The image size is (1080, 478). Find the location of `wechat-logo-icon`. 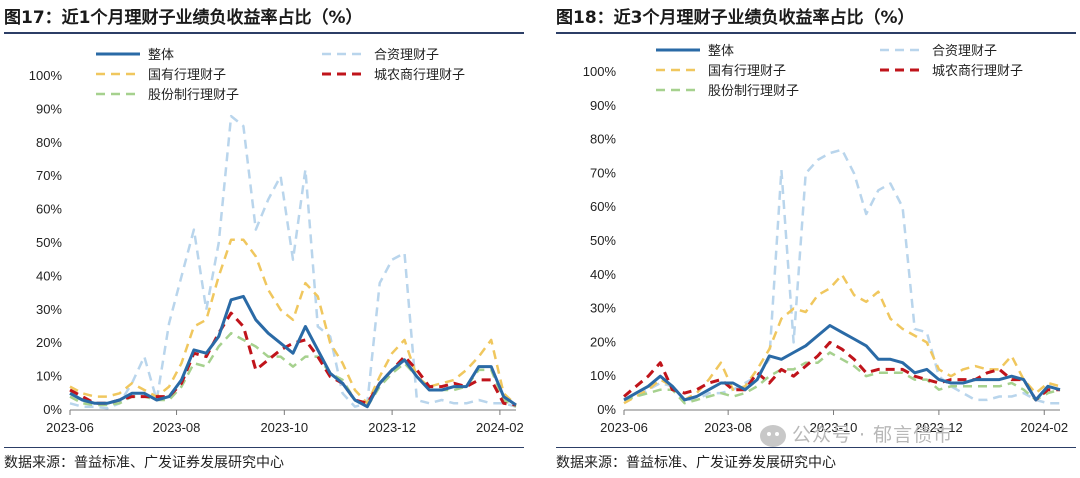

wechat-logo-icon is located at coordinates (773, 435).